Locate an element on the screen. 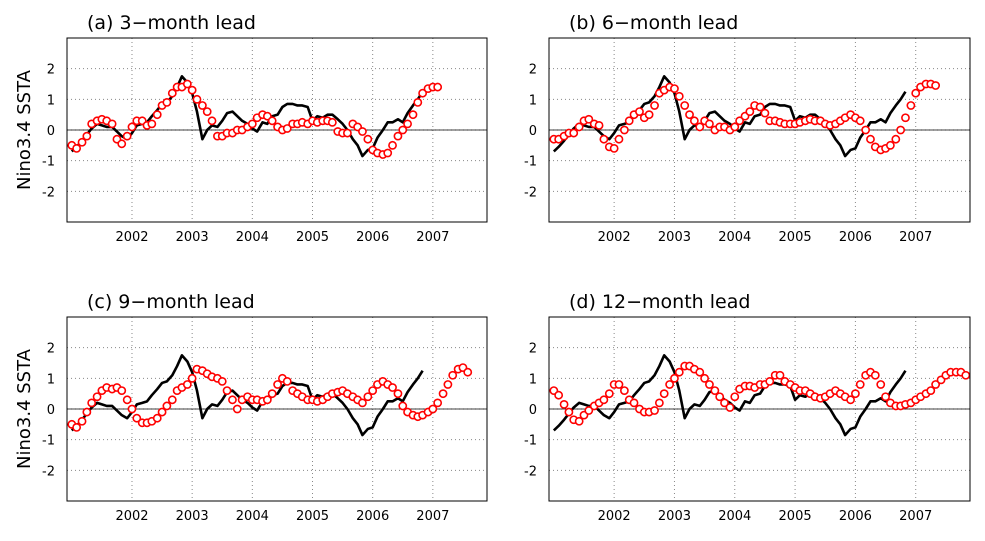  x-tick-label: 2002 is located at coordinates (131, 516).